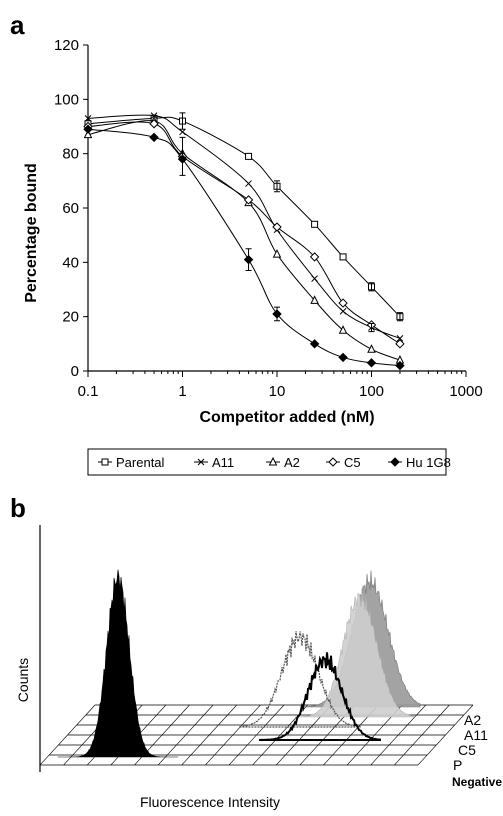  I want to click on x-tick-label: 1000, so click(465, 391).